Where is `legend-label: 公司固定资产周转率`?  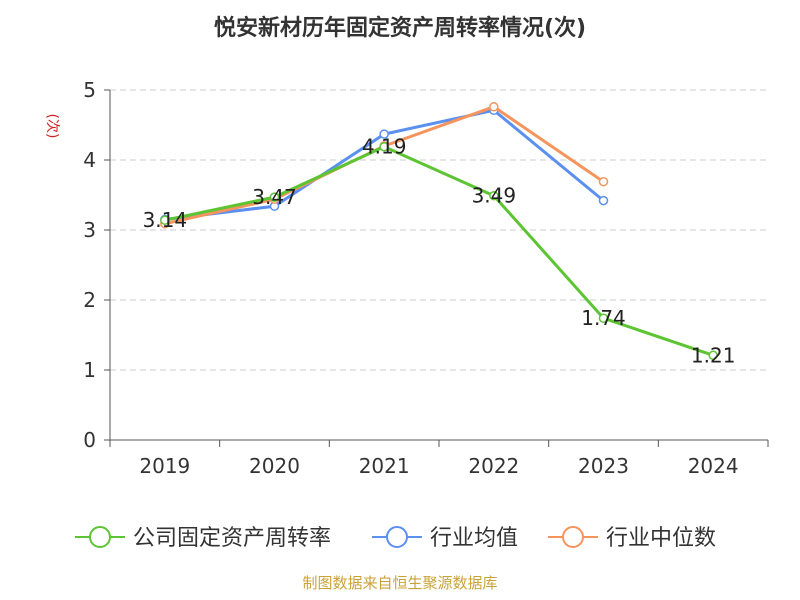 legend-label: 公司固定资产周转率 is located at coordinates (232, 538).